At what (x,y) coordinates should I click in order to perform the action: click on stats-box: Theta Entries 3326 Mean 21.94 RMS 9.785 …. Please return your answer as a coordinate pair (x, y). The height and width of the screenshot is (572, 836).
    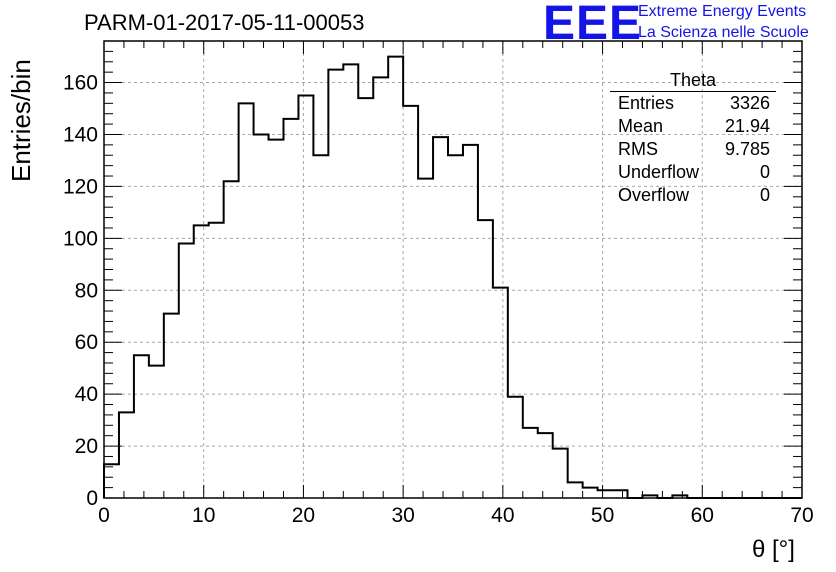
    Looking at the image, I should click on (693, 138).